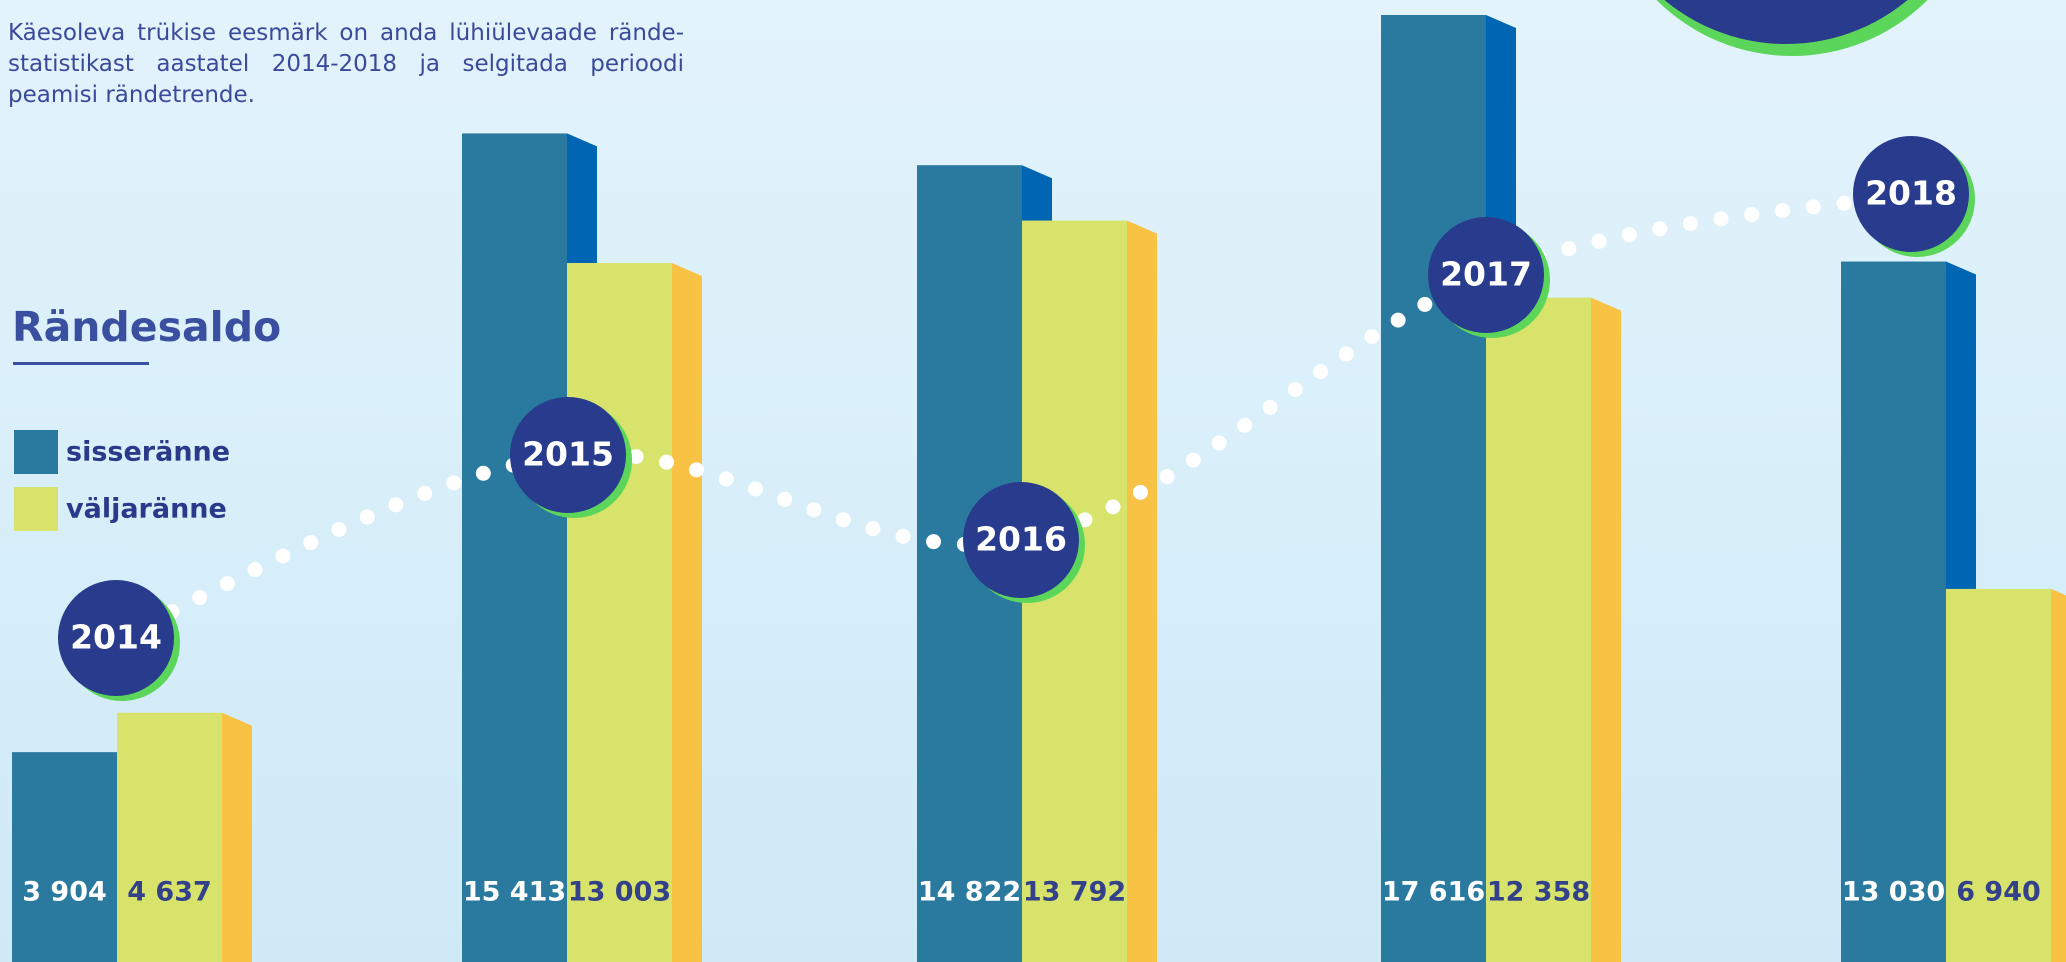 The height and width of the screenshot is (962, 2066). What do you see at coordinates (169, 892) in the screenshot?
I see `value-label: 4 637` at bounding box center [169, 892].